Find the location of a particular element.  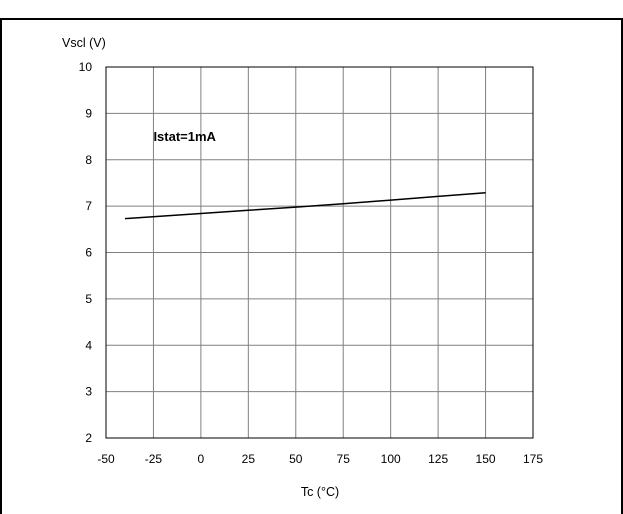

x-tick-label: 100 is located at coordinates (391, 459).